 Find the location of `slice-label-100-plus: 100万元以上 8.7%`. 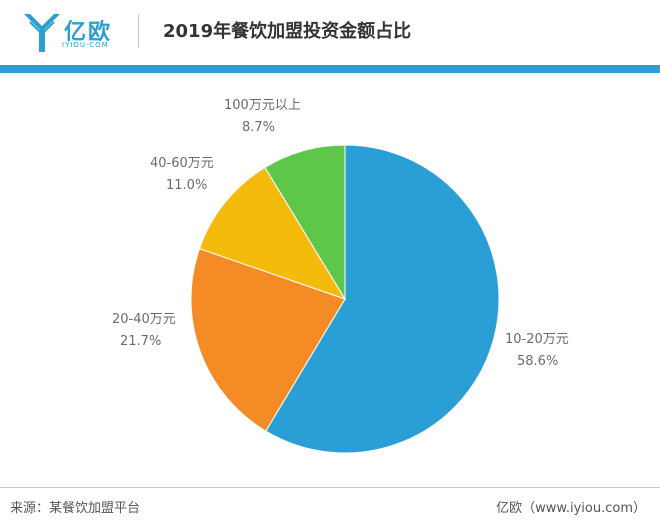

slice-label-100-plus: 100万元以上 8.7% is located at coordinates (262, 117).